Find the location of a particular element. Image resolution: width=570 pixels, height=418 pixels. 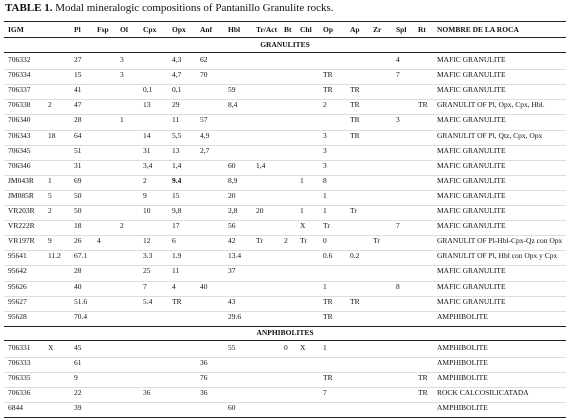

table-cell: 56 is located at coordinates (232, 226).